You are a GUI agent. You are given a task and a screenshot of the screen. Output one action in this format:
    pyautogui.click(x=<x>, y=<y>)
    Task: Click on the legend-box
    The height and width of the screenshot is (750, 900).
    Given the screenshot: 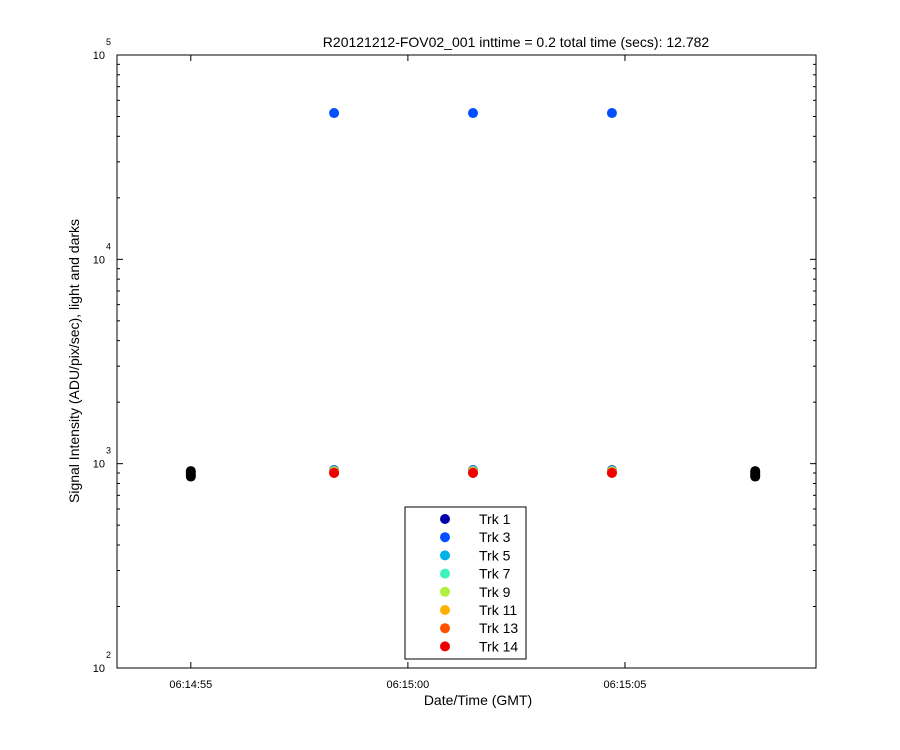 What is the action you would take?
    pyautogui.click(x=465, y=583)
    